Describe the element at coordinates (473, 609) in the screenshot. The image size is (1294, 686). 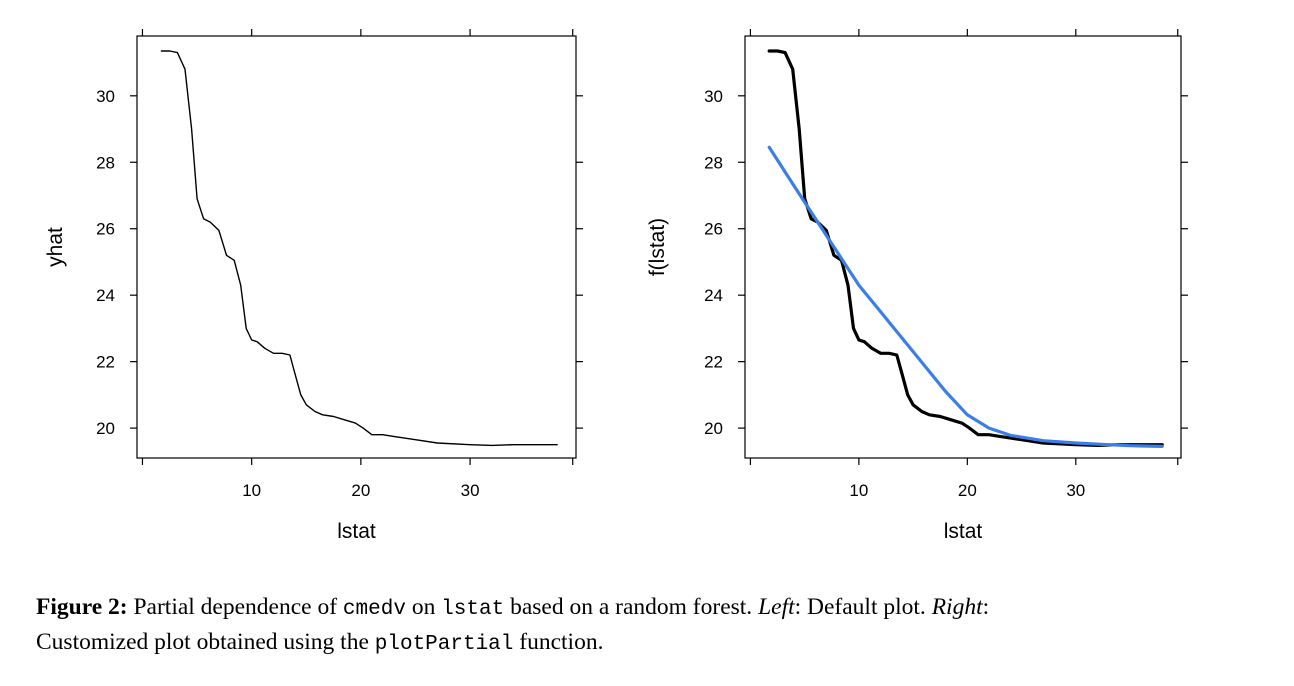
I see `caption-code-lstat: lstat` at that location.